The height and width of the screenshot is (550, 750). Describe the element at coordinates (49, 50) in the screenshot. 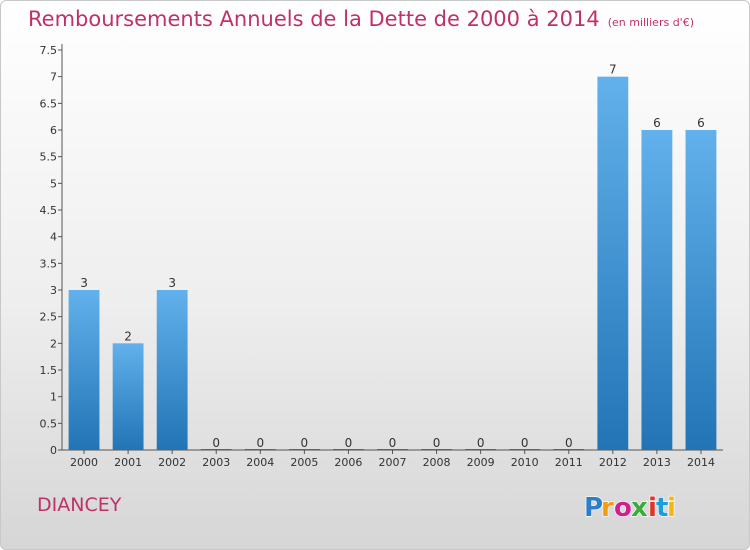

I see `y-tick-label: 7.5` at that location.